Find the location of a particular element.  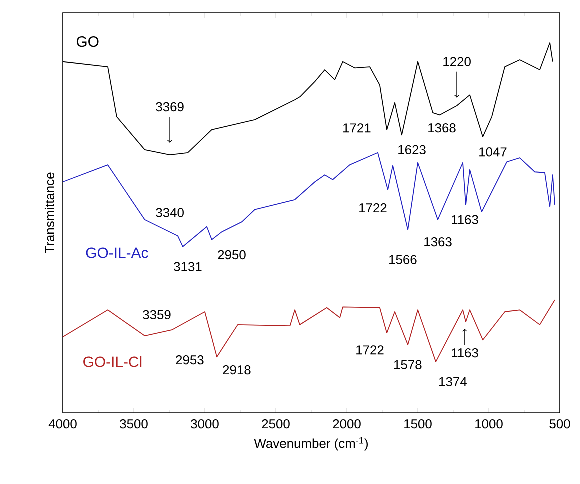

annotation: 1566 is located at coordinates (403, 259).